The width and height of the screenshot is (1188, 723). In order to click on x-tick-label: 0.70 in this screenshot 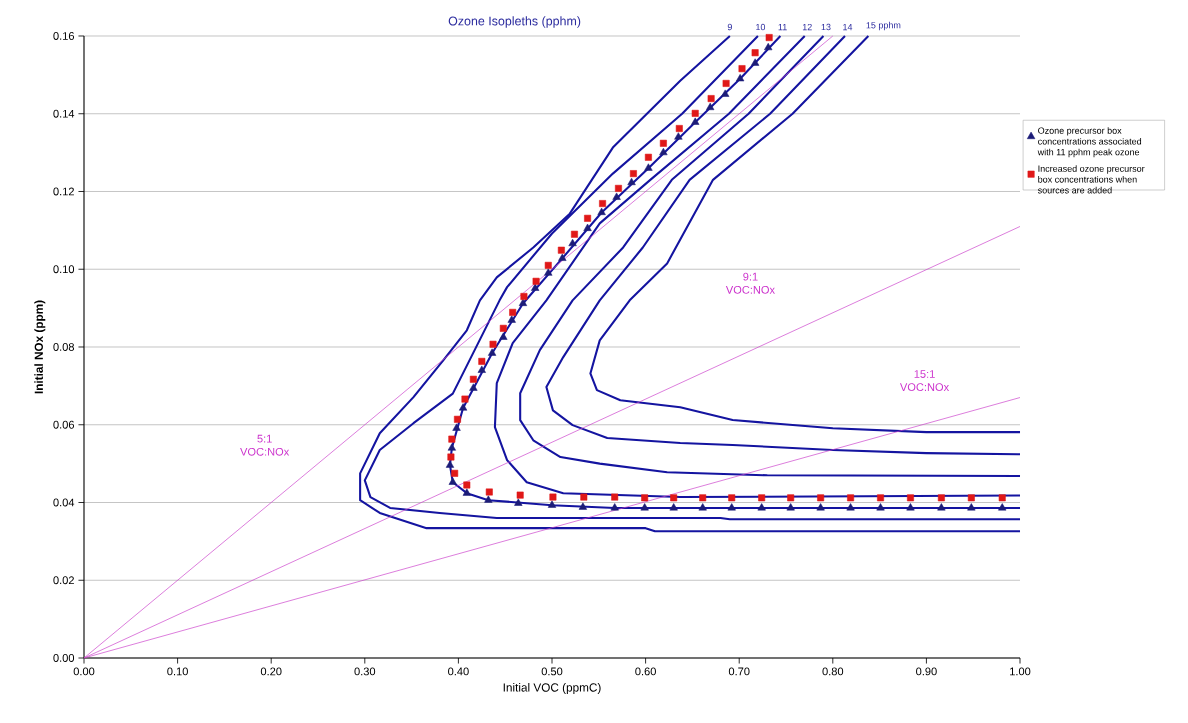, I will do `click(739, 671)`.